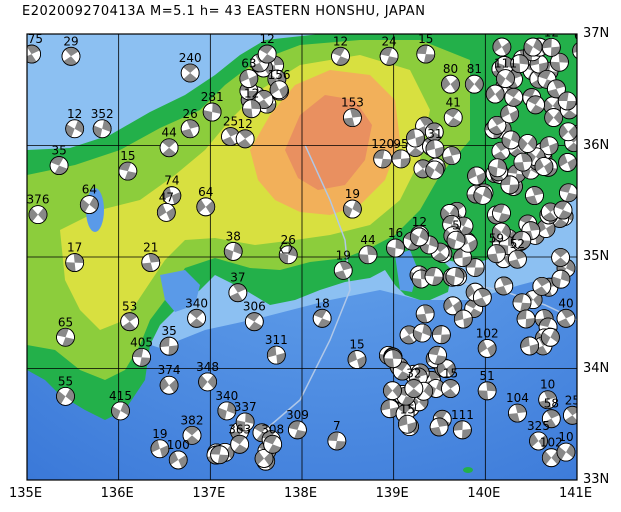 This screenshot has height=512, width=621. What do you see at coordinates (547, 385) in the screenshot?
I see `event-label: 10` at bounding box center [547, 385].